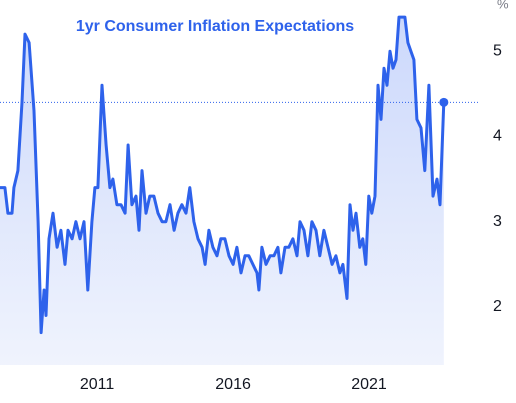 This screenshot has width=516, height=403. Describe the element at coordinates (497, 221) in the screenshot. I see `y-tick-label: 3` at that location.